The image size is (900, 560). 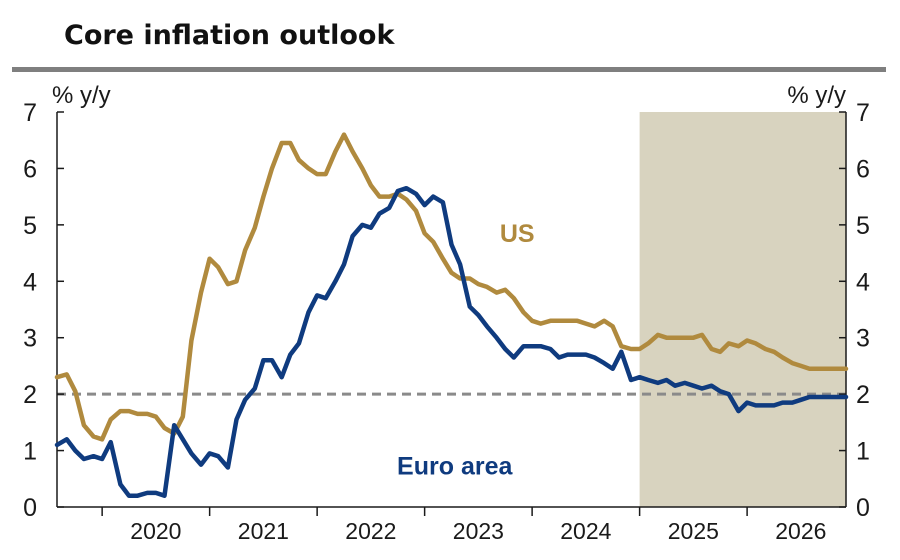 I want to click on y-tick-label-right: 5, so click(x=863, y=226).